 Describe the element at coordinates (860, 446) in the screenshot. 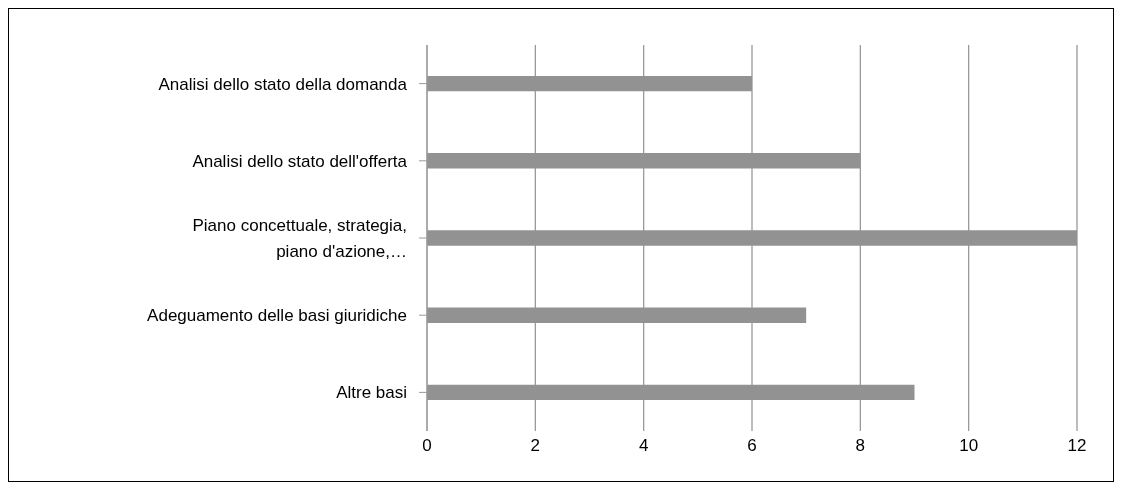

I see `x-tick-label: 8` at that location.